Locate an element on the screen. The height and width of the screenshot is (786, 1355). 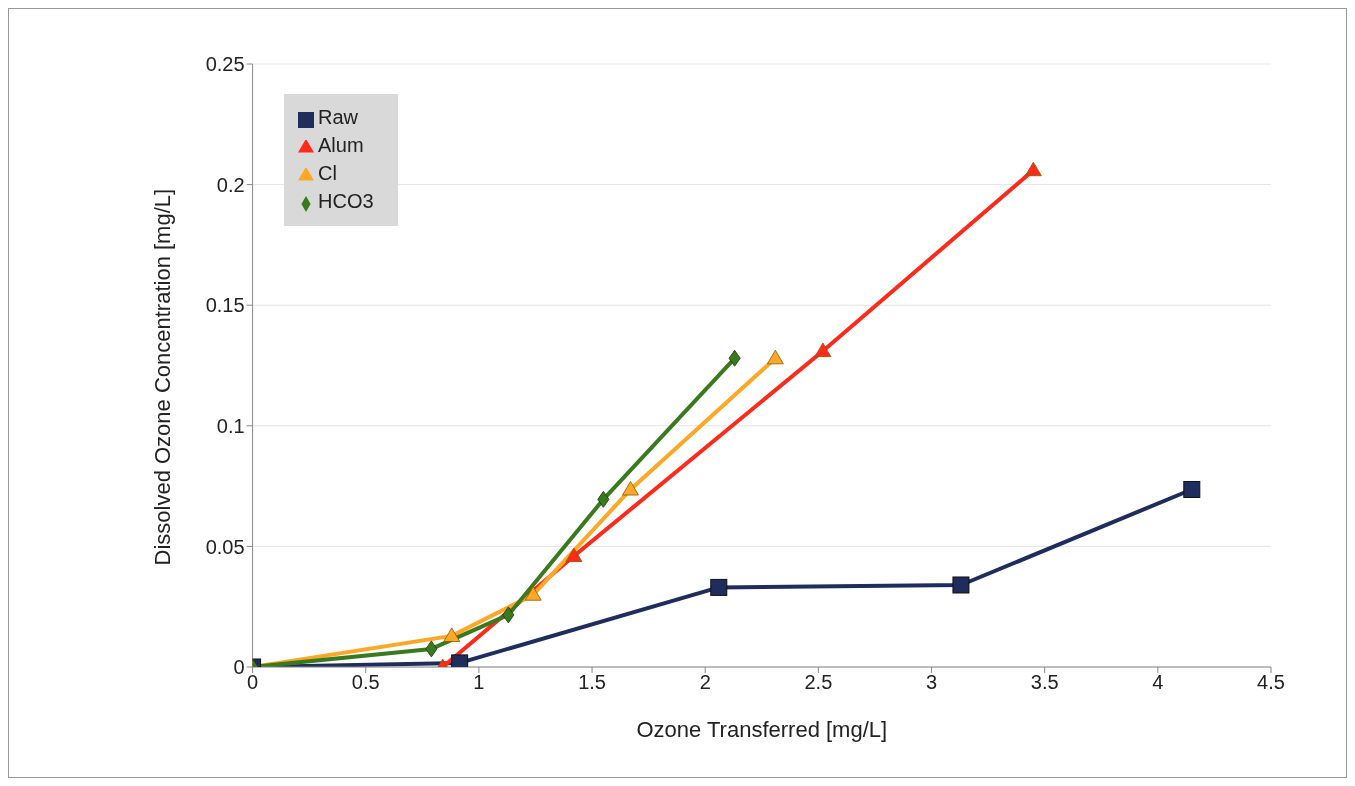
y-axis-title: Dissolved Ozone Concentration [mg/L] is located at coordinates (163, 377).